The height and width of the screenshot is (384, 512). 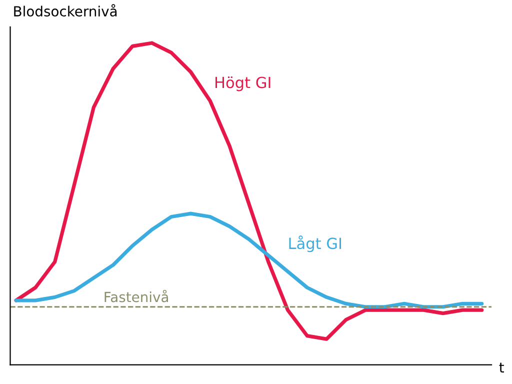 What do you see at coordinates (65, 10) in the screenshot?
I see `y-axis-title: Blodsockernivå` at bounding box center [65, 10].